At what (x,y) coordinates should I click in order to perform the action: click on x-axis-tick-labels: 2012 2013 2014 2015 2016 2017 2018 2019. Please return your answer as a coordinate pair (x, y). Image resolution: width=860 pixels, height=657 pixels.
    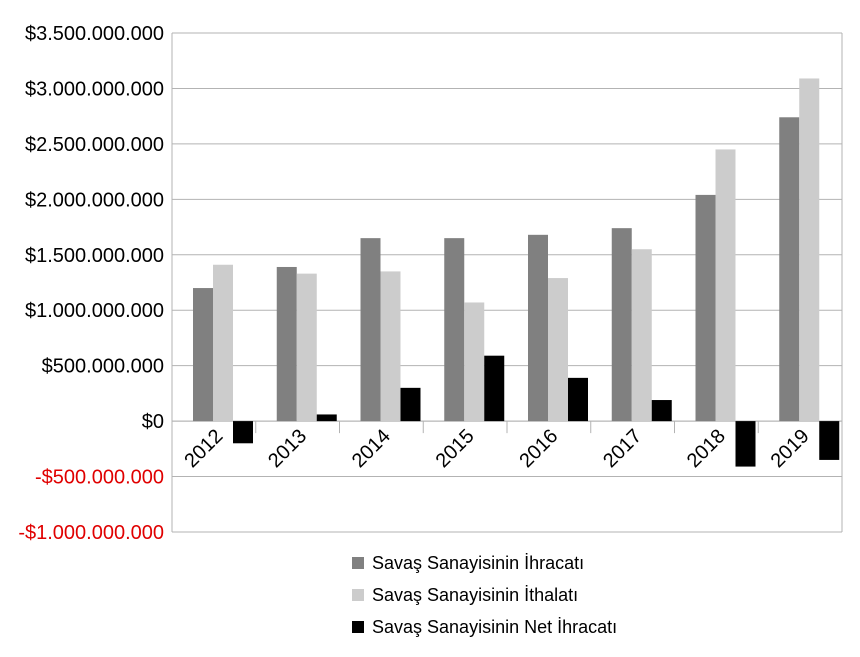
    Looking at the image, I should click on (496, 448).